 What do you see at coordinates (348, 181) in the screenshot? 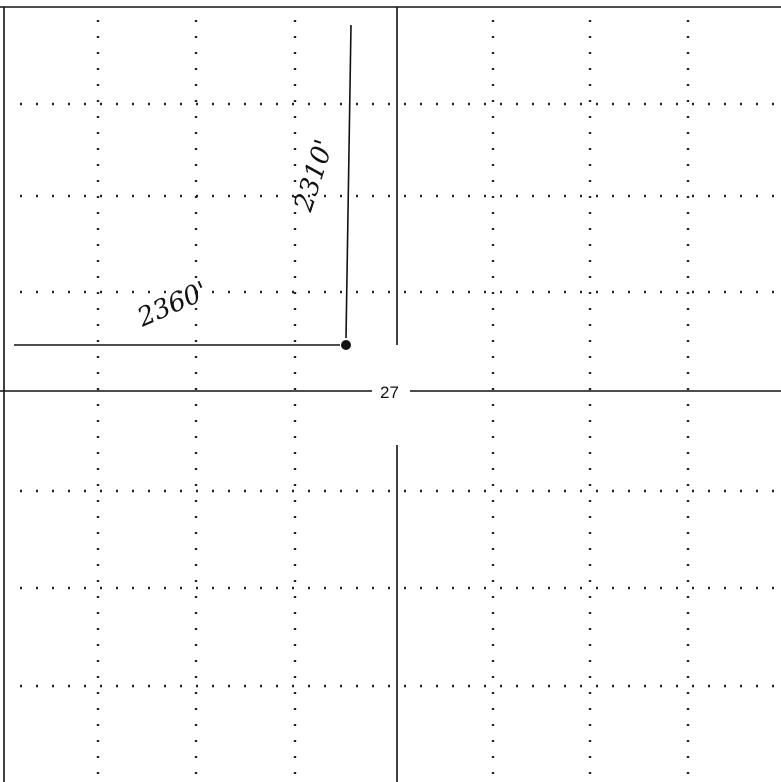
I see `north-offset-line` at bounding box center [348, 181].